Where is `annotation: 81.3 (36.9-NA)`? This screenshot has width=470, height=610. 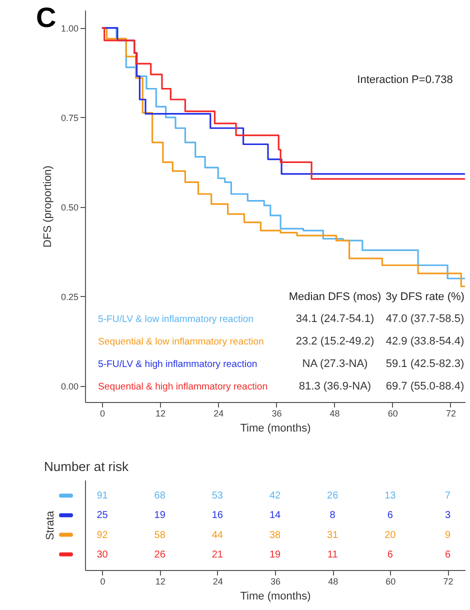 annotation: 81.3 (36.9-NA) is located at coordinates (335, 386).